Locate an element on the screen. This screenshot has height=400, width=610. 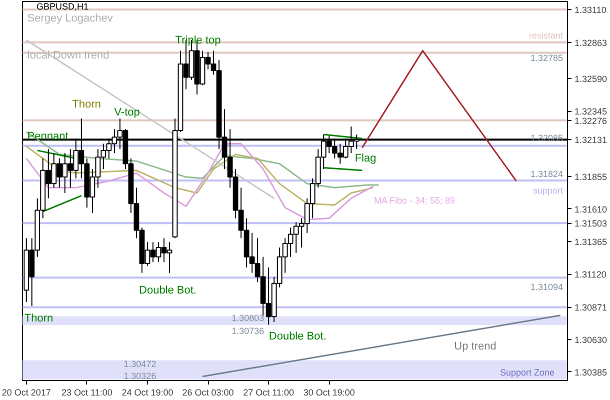
annotation: 1.31094 is located at coordinates (547, 287).